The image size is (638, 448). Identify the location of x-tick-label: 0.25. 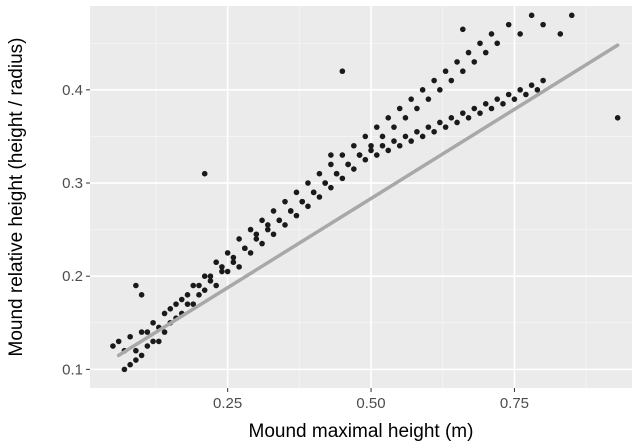
(227, 403).